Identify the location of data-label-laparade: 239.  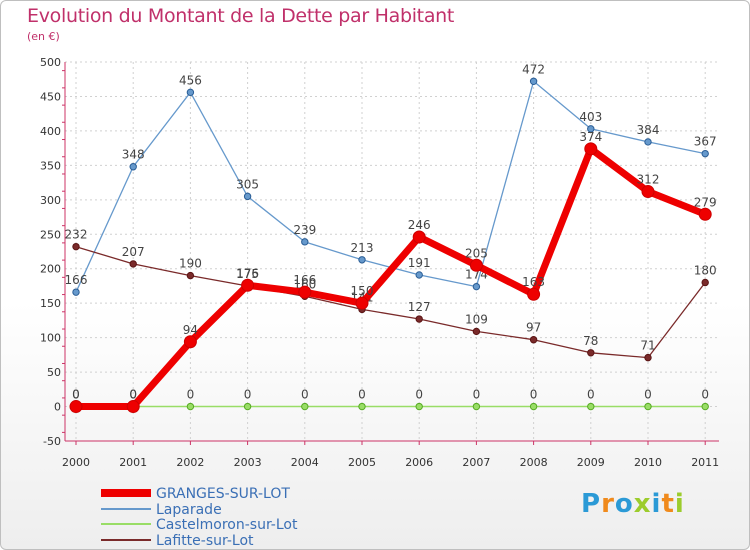
(304, 230).